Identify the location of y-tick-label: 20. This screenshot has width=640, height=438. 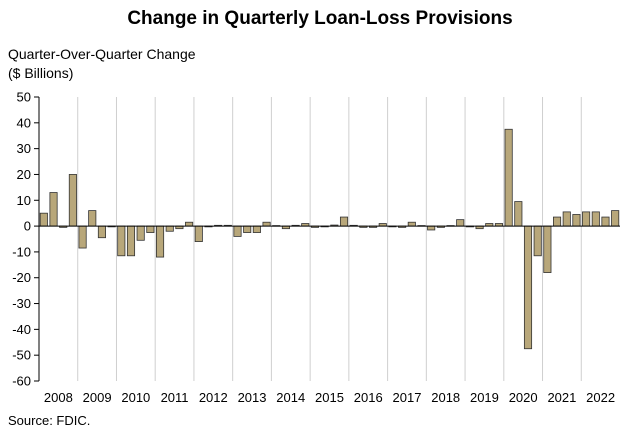
(24, 174).